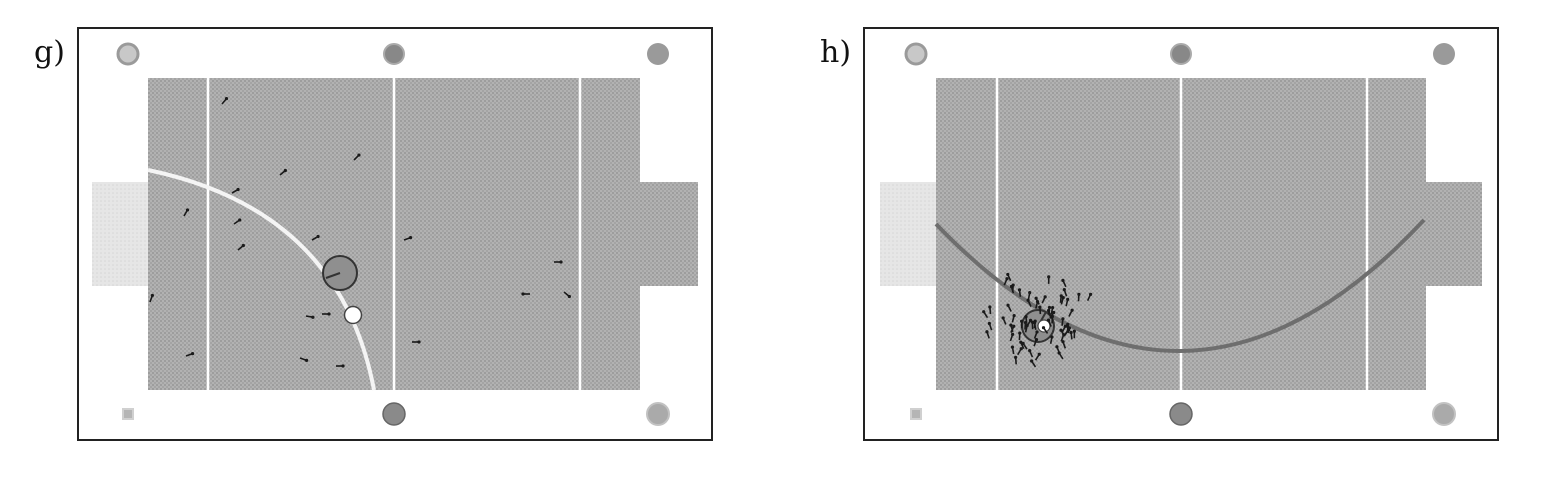 The height and width of the screenshot is (478, 1546). I want to click on panel-h-particles, so click(1037, 320).